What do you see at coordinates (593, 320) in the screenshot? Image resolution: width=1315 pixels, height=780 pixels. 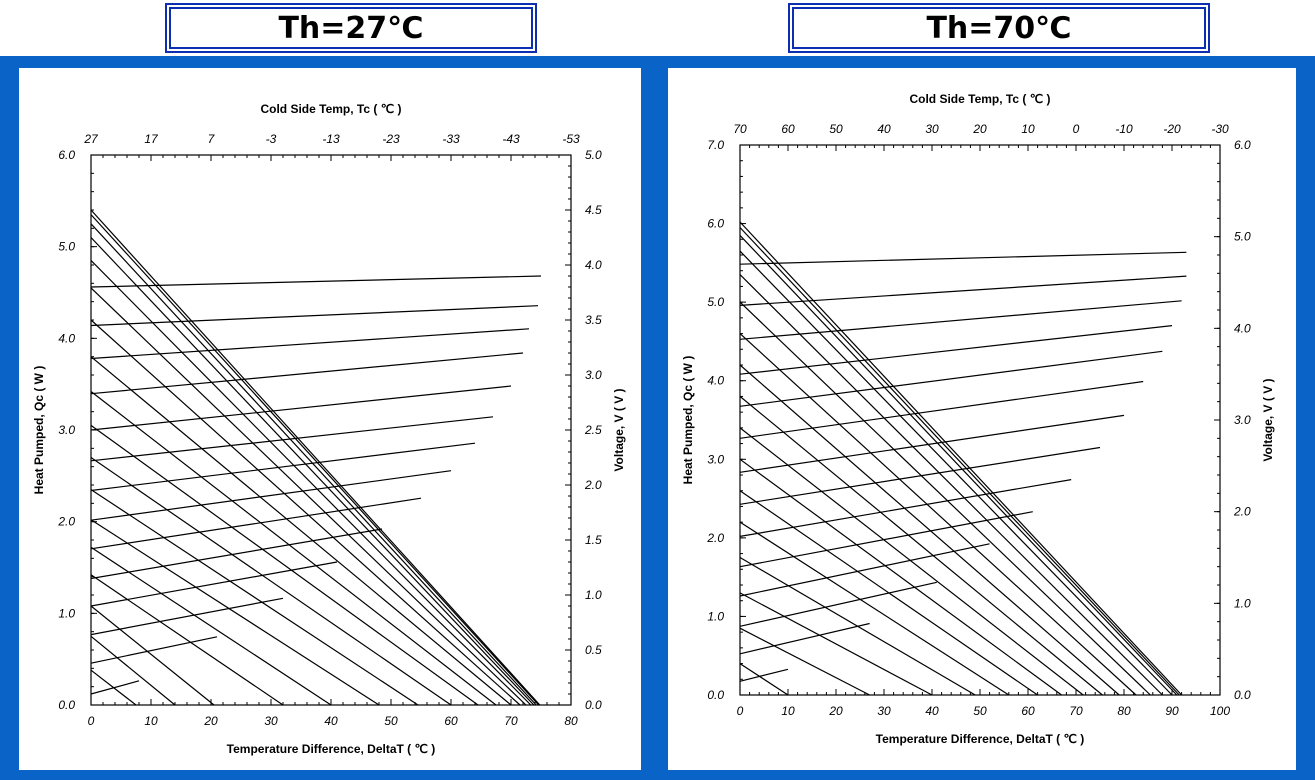 I see `y2-tick-label: 3.5` at bounding box center [593, 320].